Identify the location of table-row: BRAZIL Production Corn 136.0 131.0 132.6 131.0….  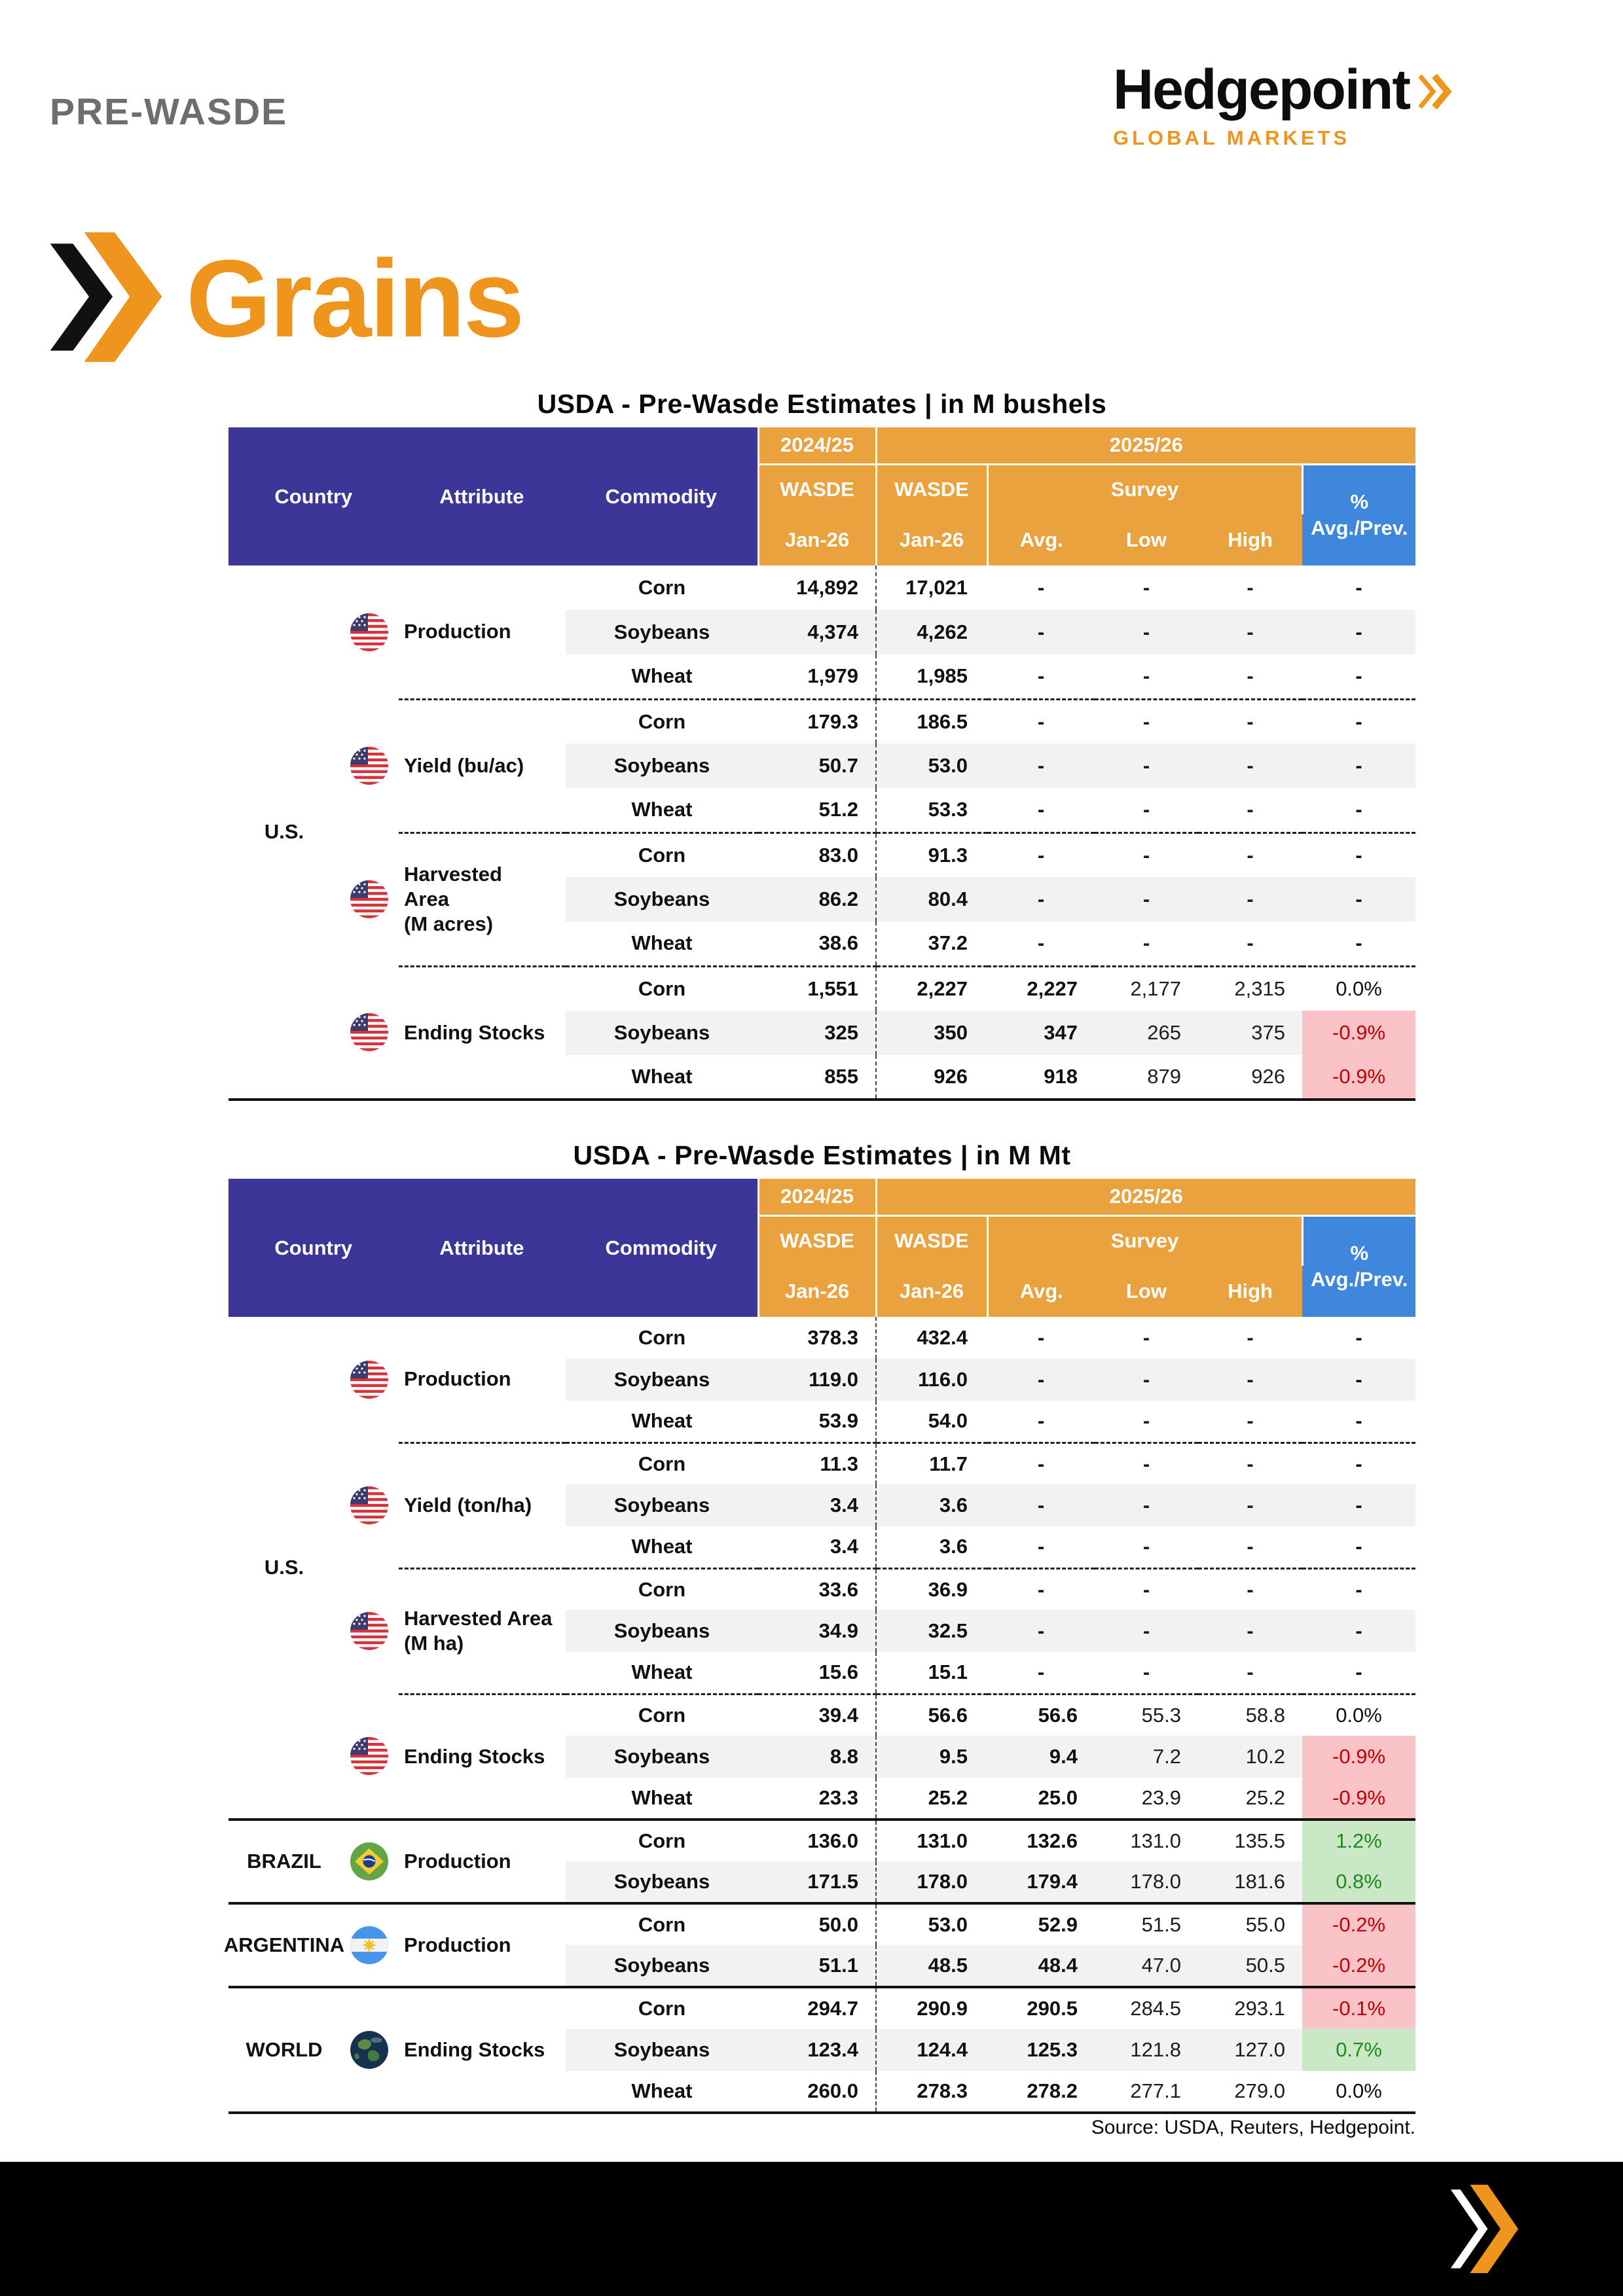
(822, 1860).